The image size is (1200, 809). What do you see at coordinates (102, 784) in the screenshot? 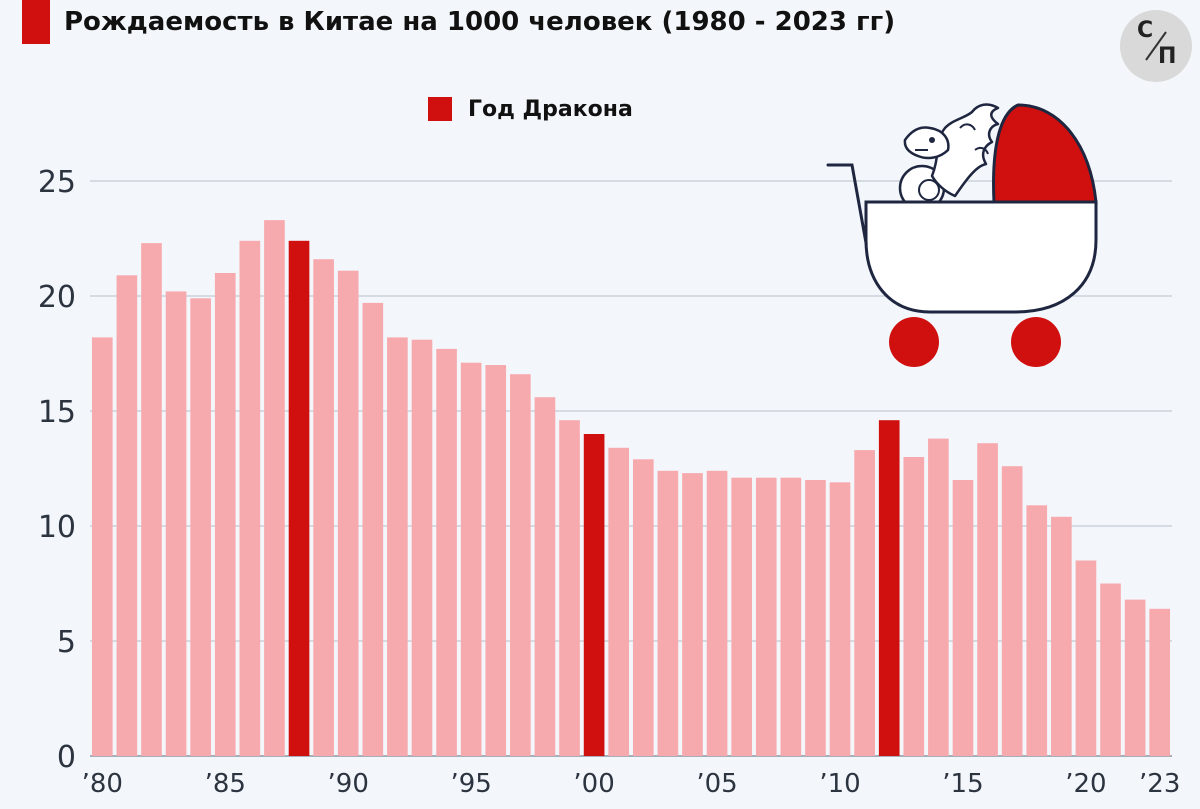
I see `x-tick-label: ’80` at bounding box center [102, 784].